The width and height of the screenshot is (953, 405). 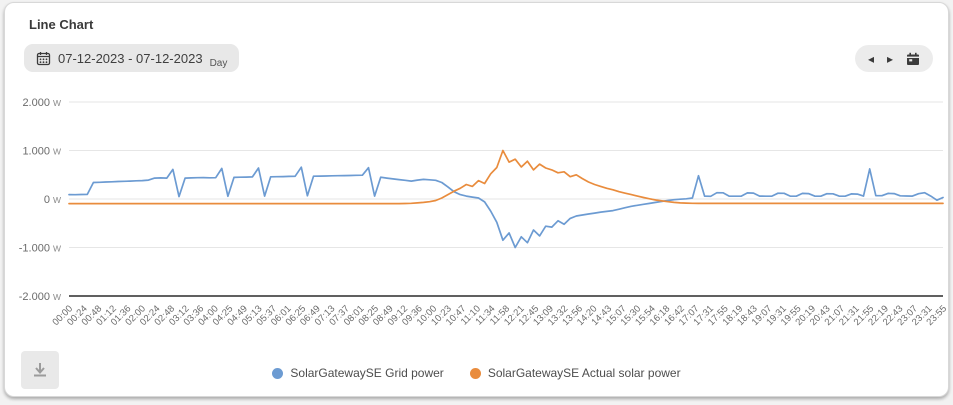 What do you see at coordinates (40, 297) in the screenshot?
I see `y-axis-tick-label: -2.000 W` at bounding box center [40, 297].